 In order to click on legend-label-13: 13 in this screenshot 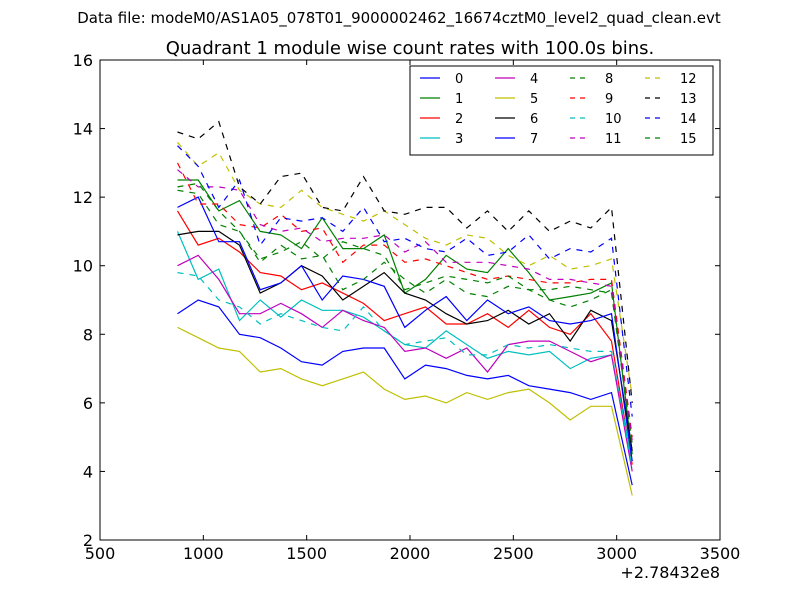, I will do `click(688, 99)`.